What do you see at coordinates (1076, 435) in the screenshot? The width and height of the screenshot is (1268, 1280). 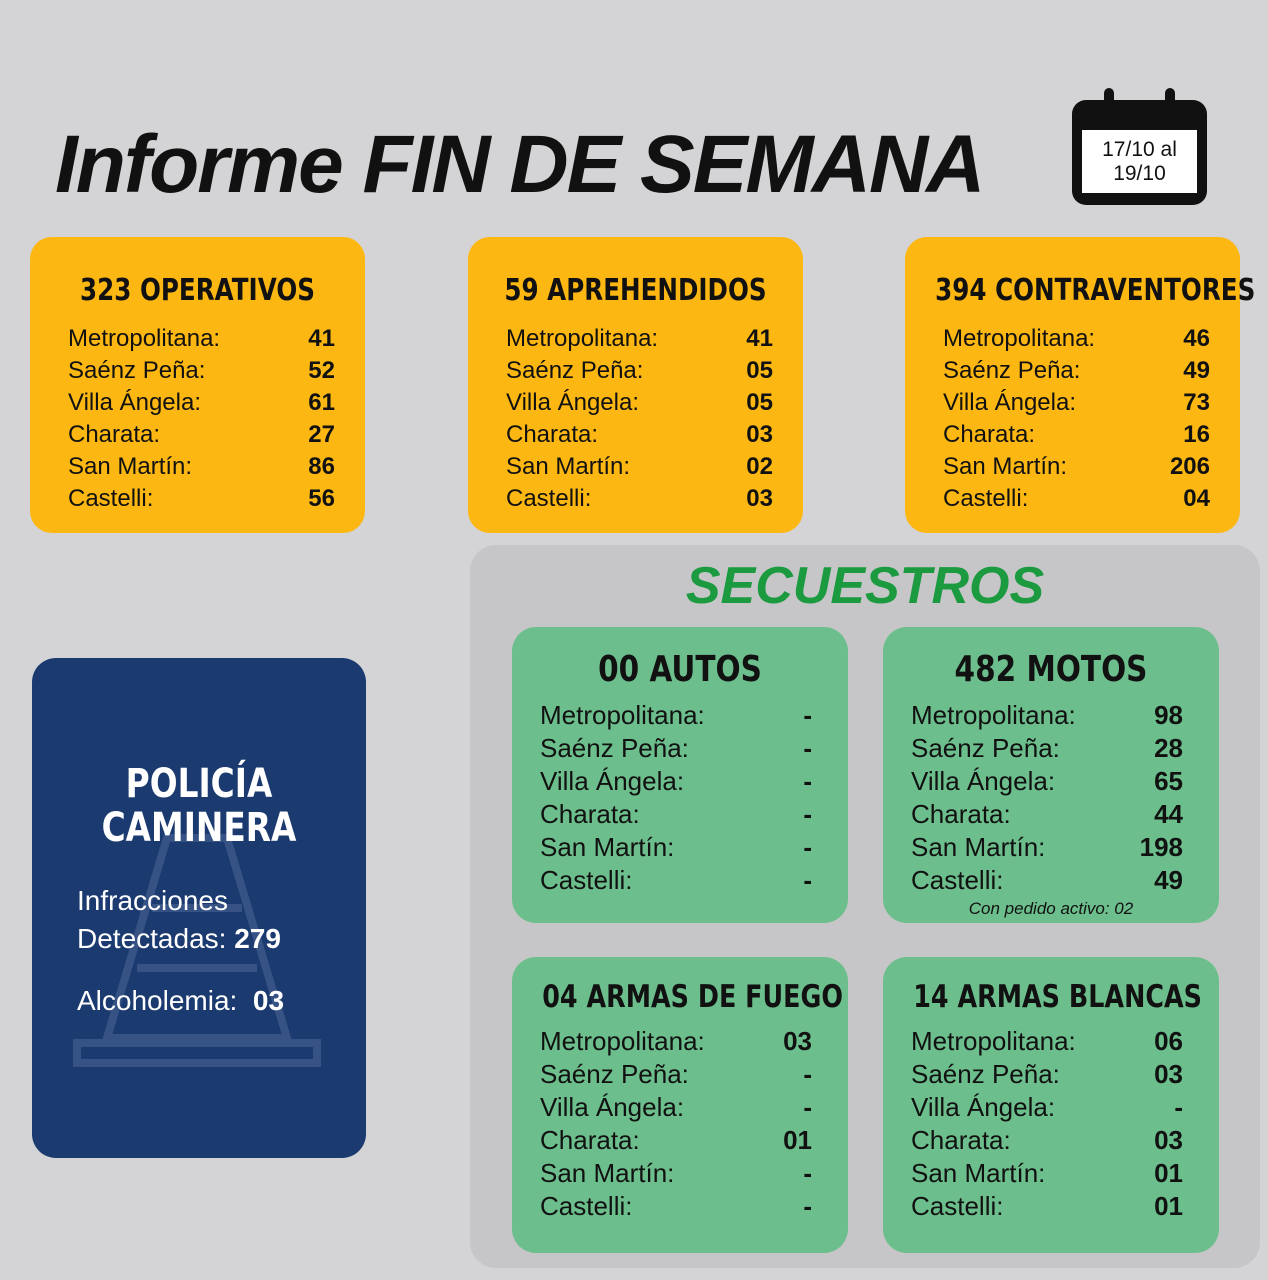 I see `table-row: Charata: 16` at bounding box center [1076, 435].